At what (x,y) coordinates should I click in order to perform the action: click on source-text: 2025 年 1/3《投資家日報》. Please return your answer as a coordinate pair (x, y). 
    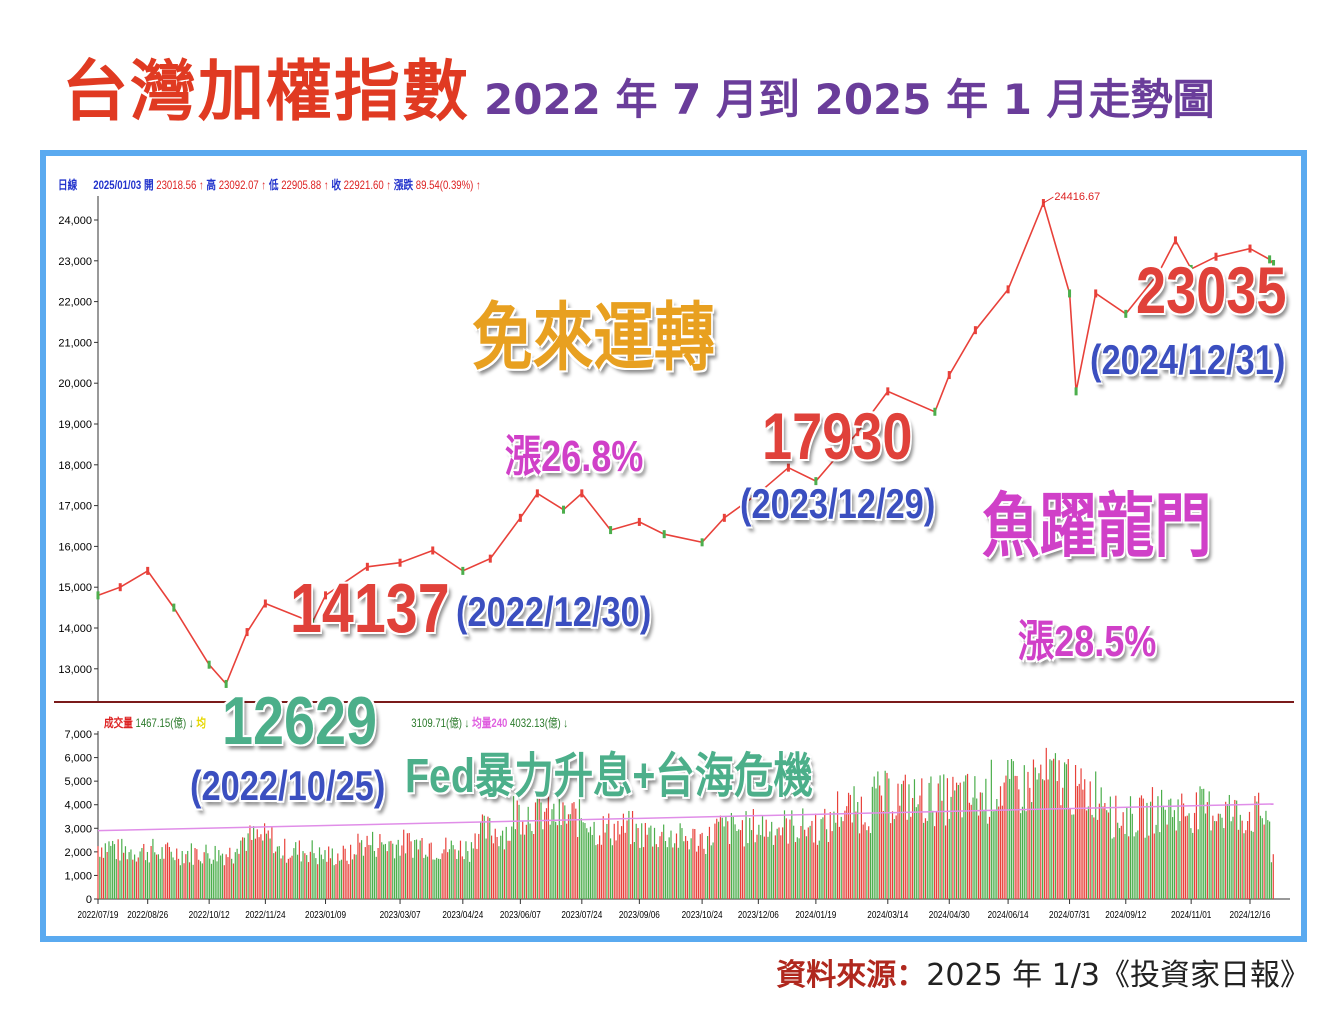
    Looking at the image, I should click on (1118, 975).